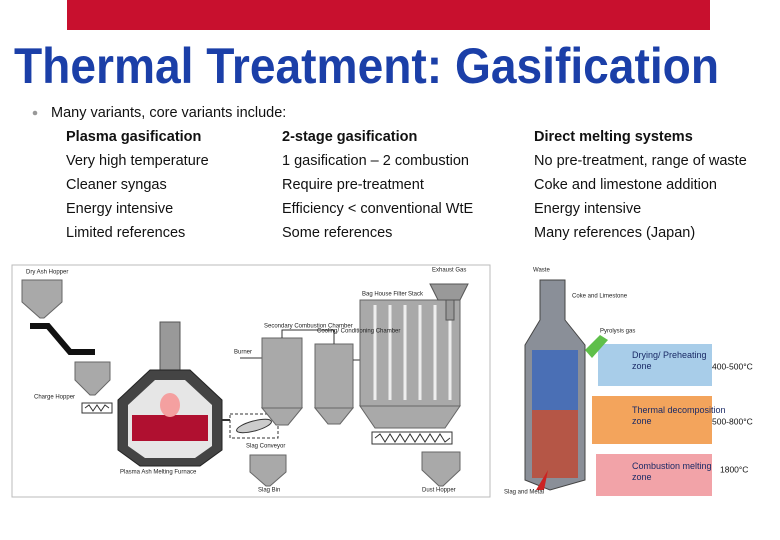 Image resolution: width=780 pixels, height=540 pixels. I want to click on baghouse, so click(410, 353).